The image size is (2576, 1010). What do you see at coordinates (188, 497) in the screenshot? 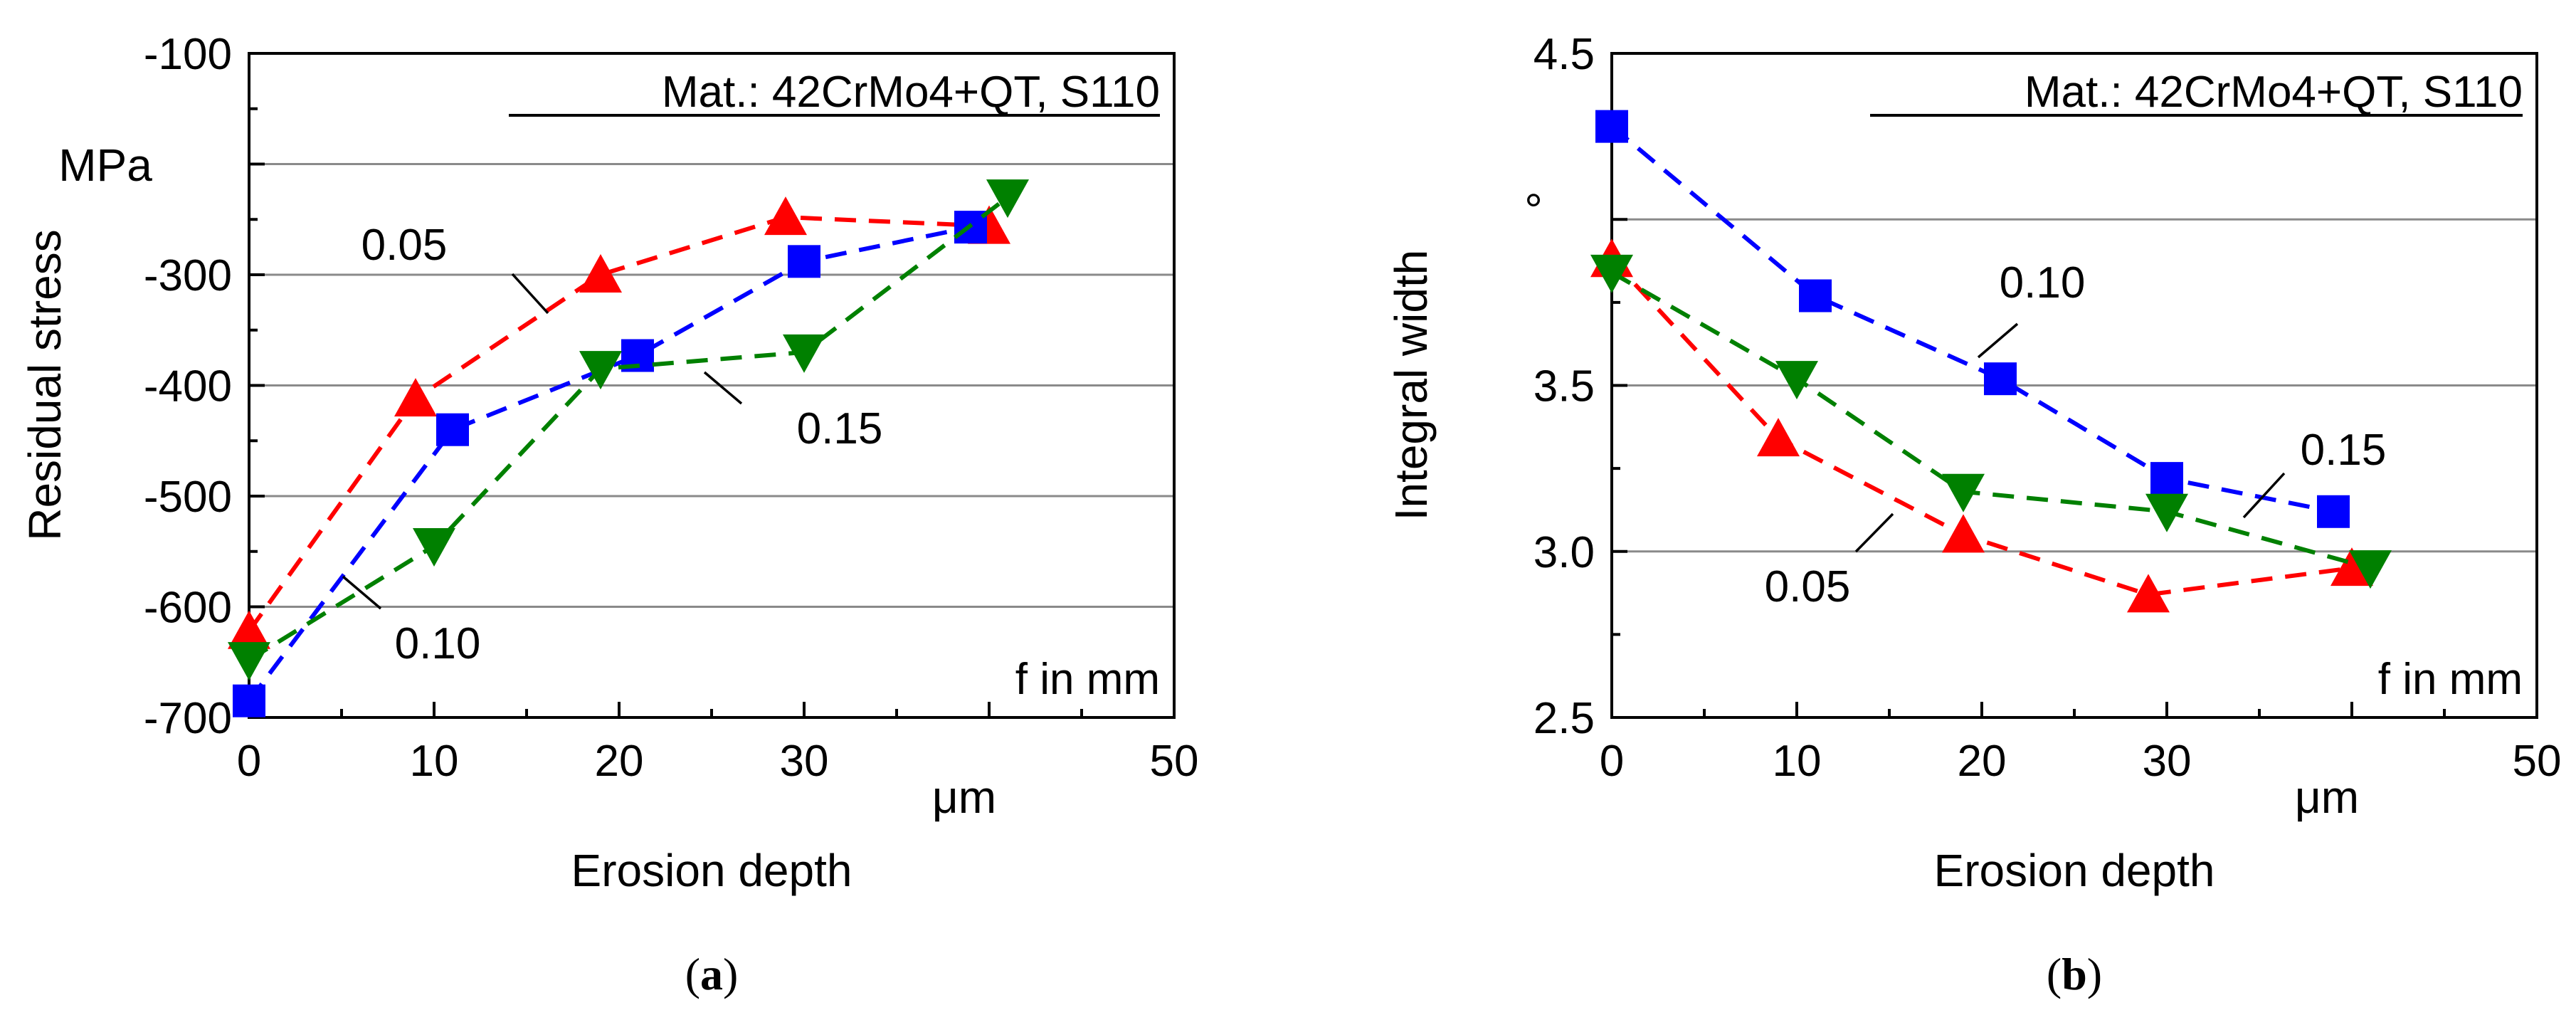
I see `y-tick-label: -500` at bounding box center [188, 497].